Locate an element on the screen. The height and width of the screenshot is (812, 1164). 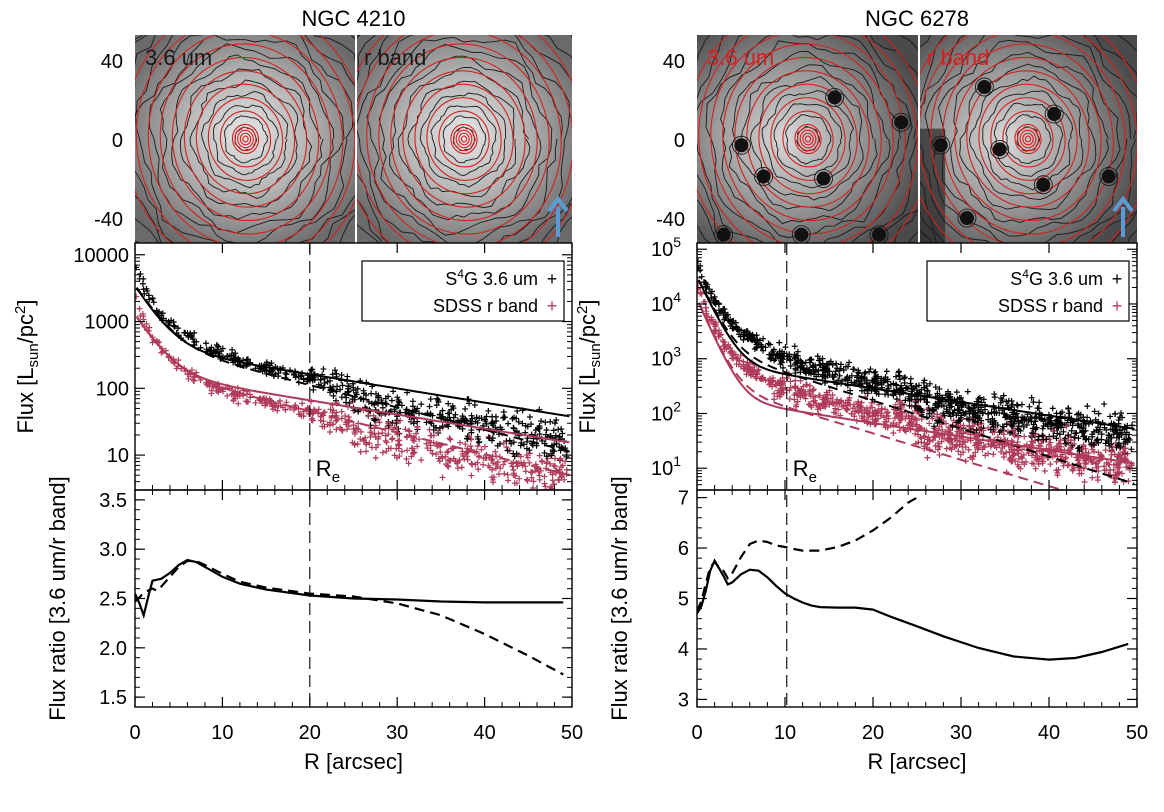
flux-ytick-label: 104 is located at coordinates (666, 302).